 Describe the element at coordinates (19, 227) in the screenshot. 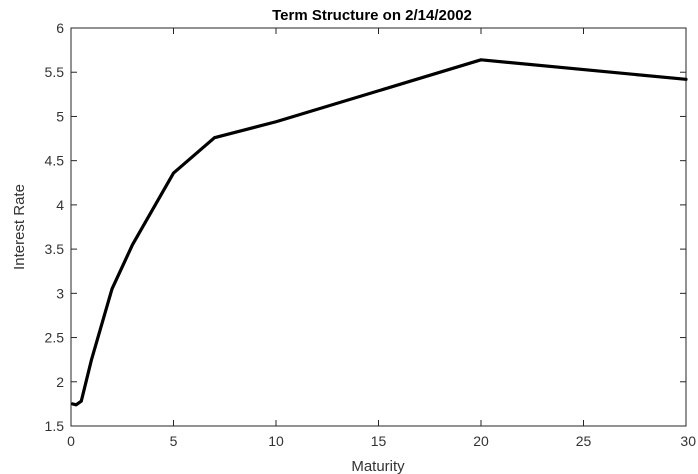

I see `y-axis-title: Interest Rate` at that location.